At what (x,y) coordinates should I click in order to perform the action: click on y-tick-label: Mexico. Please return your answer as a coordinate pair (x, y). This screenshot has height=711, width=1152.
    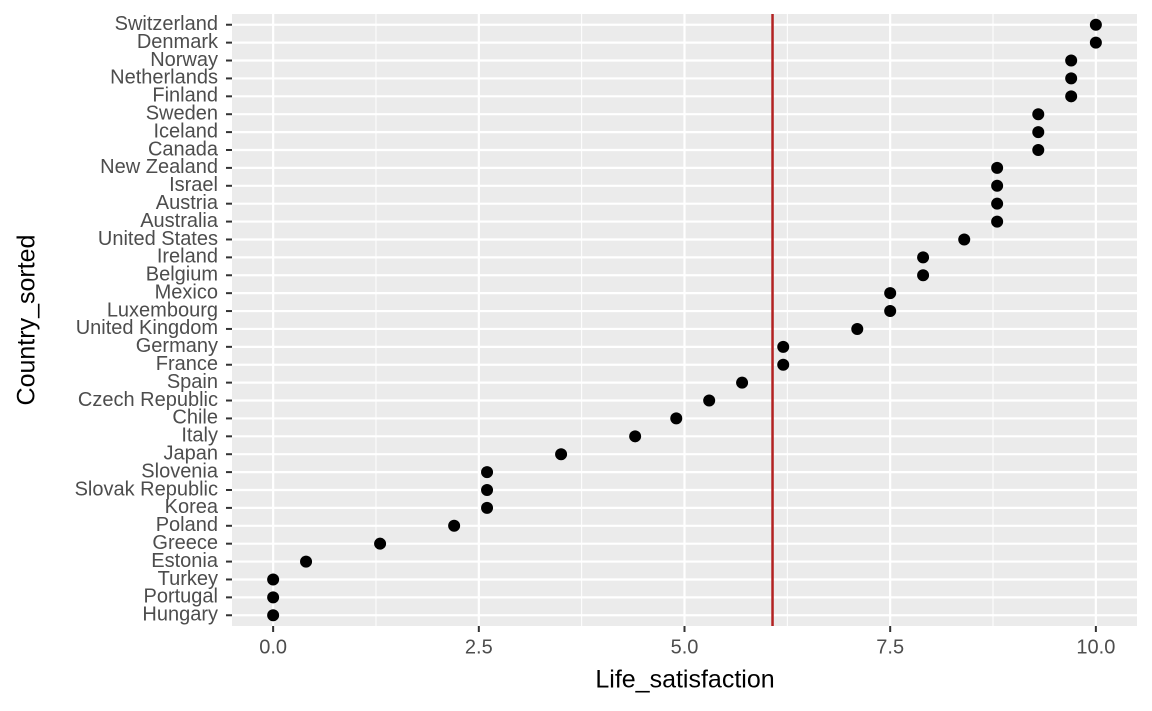
    Looking at the image, I should click on (186, 292).